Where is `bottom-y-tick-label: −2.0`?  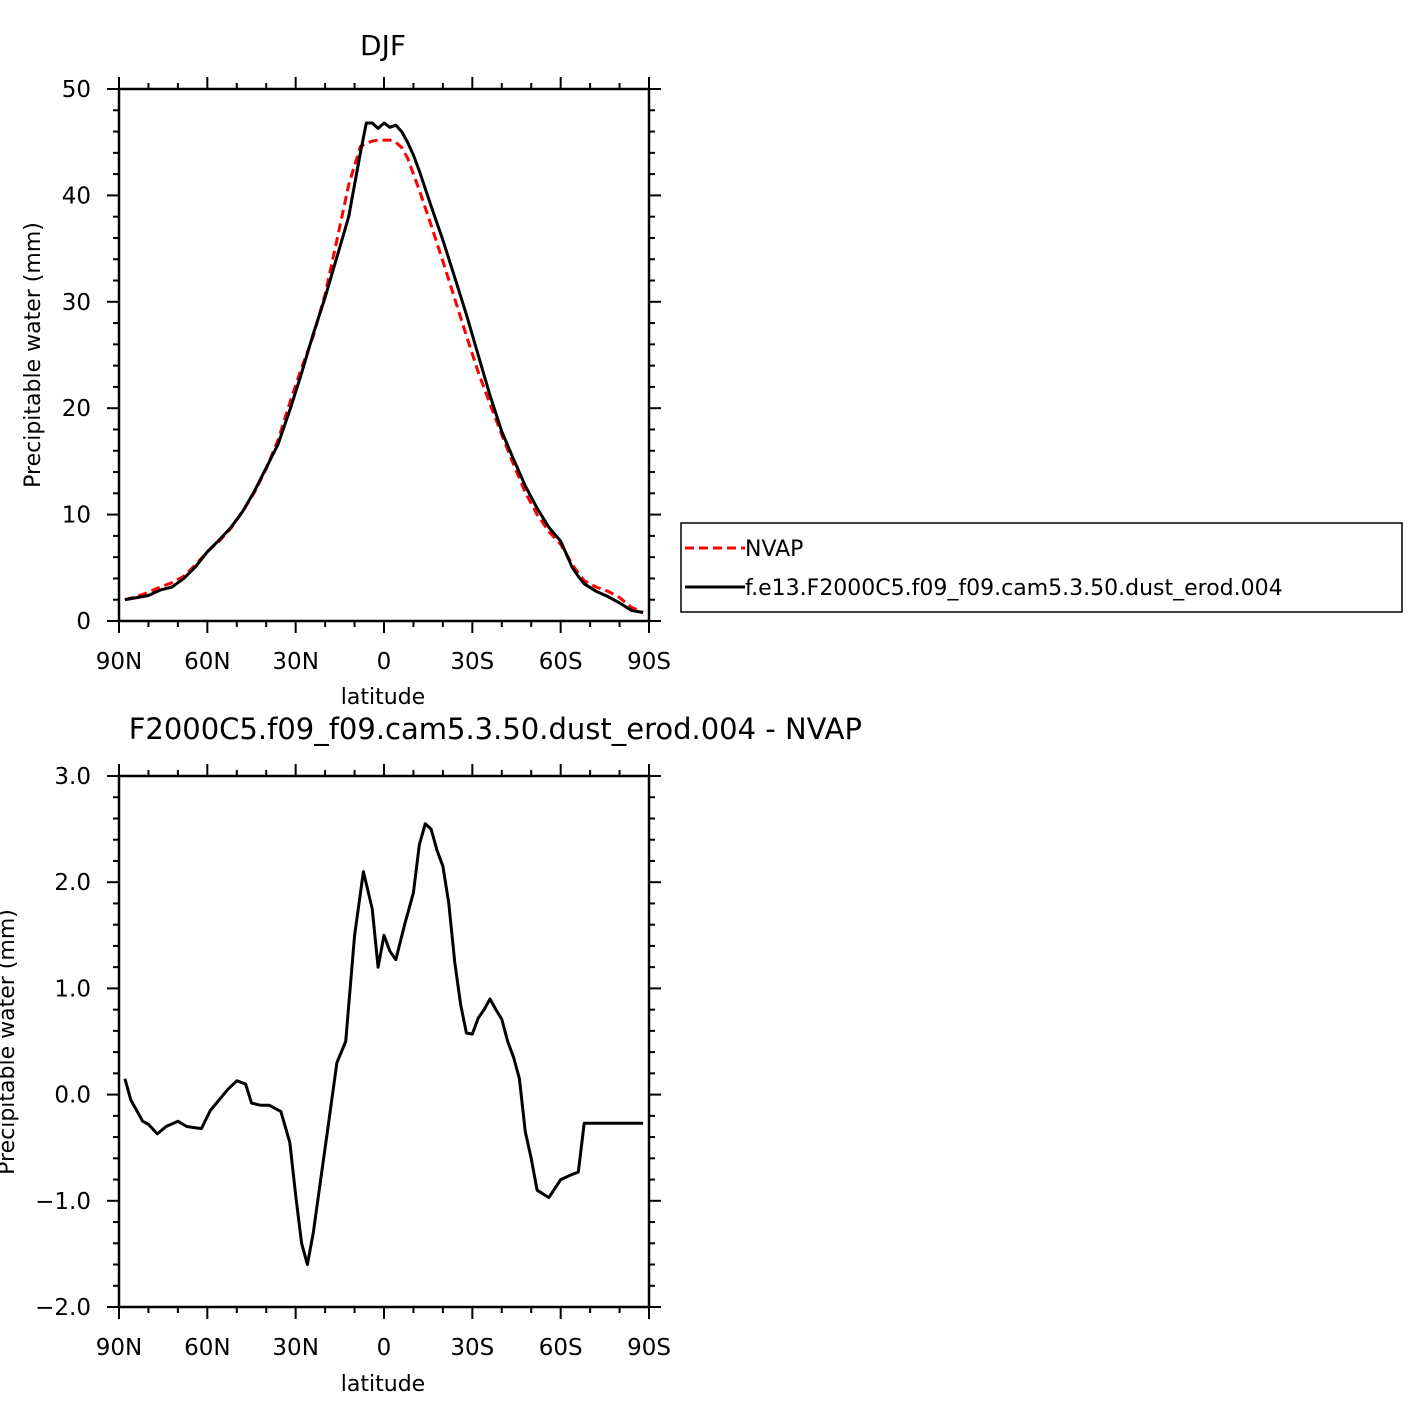
bottom-y-tick-label: −2.0 is located at coordinates (63, 1308).